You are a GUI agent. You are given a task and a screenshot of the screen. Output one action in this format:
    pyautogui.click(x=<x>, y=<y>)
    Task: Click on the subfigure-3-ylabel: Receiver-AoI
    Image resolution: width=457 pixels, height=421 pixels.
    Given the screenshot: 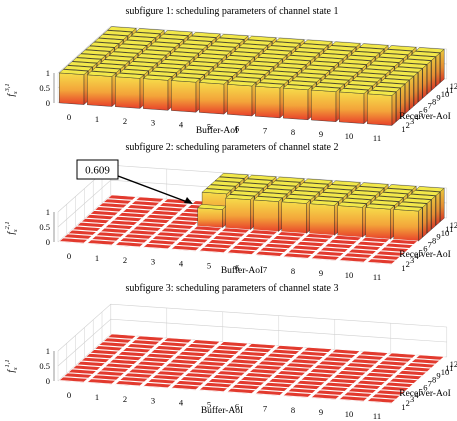 What is the action you would take?
    pyautogui.click(x=425, y=394)
    